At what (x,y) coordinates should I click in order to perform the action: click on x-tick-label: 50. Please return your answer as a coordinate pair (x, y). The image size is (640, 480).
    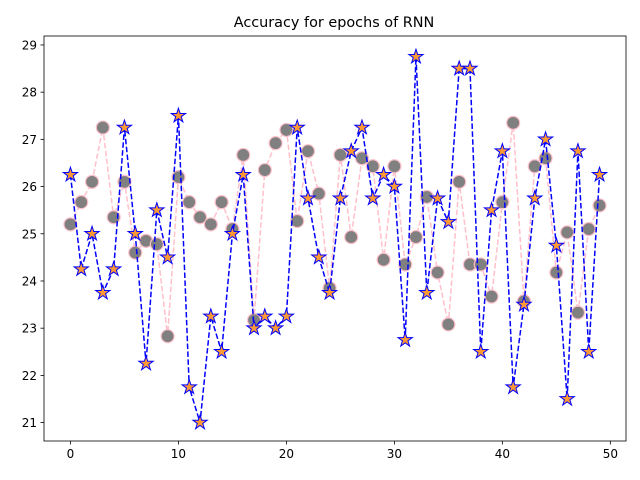
    Looking at the image, I should click on (610, 454).